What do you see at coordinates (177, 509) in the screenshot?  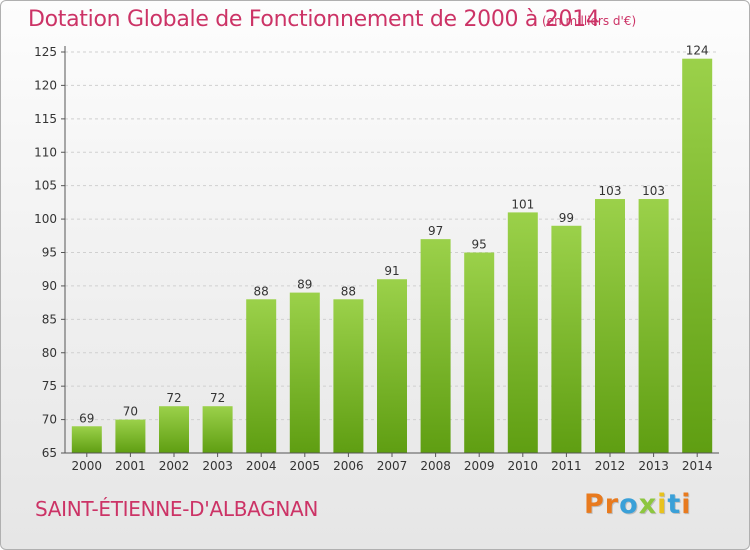 I see `commune-name: SAINT-ÉTIENNE-D'ALBAGNAN` at bounding box center [177, 509].